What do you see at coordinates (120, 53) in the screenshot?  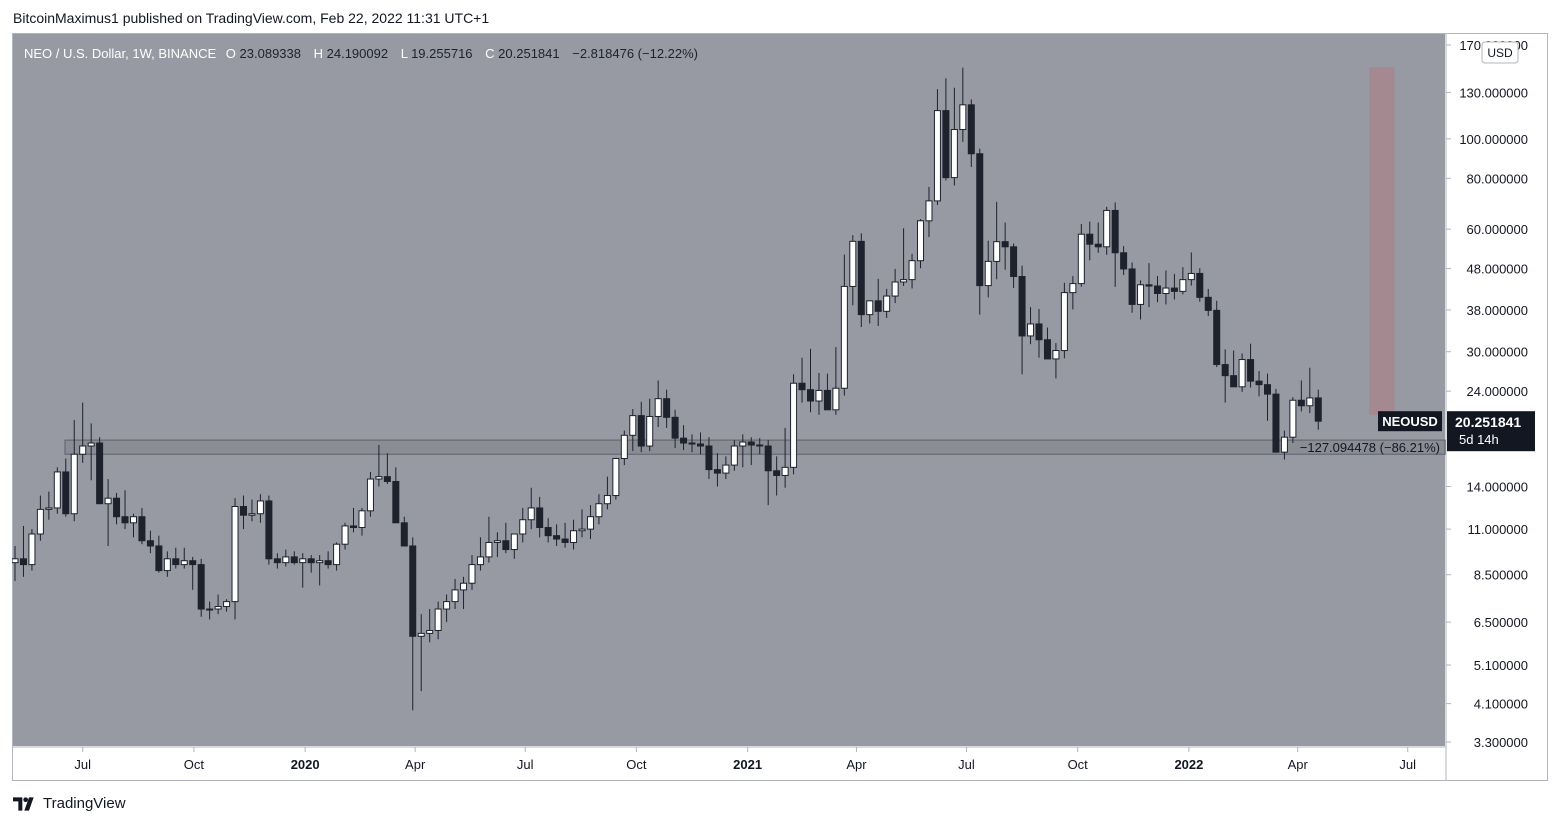 I see `ohlc-symbol: NEO / U.S. Dollar, 1W, BINANCE` at bounding box center [120, 53].